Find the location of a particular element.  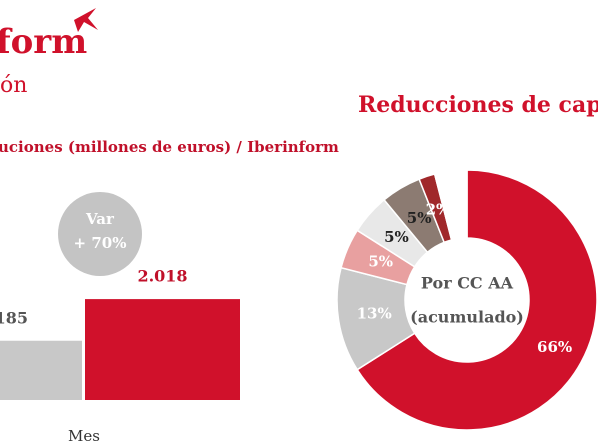

value-label: 1.185 is located at coordinates (14, 317).